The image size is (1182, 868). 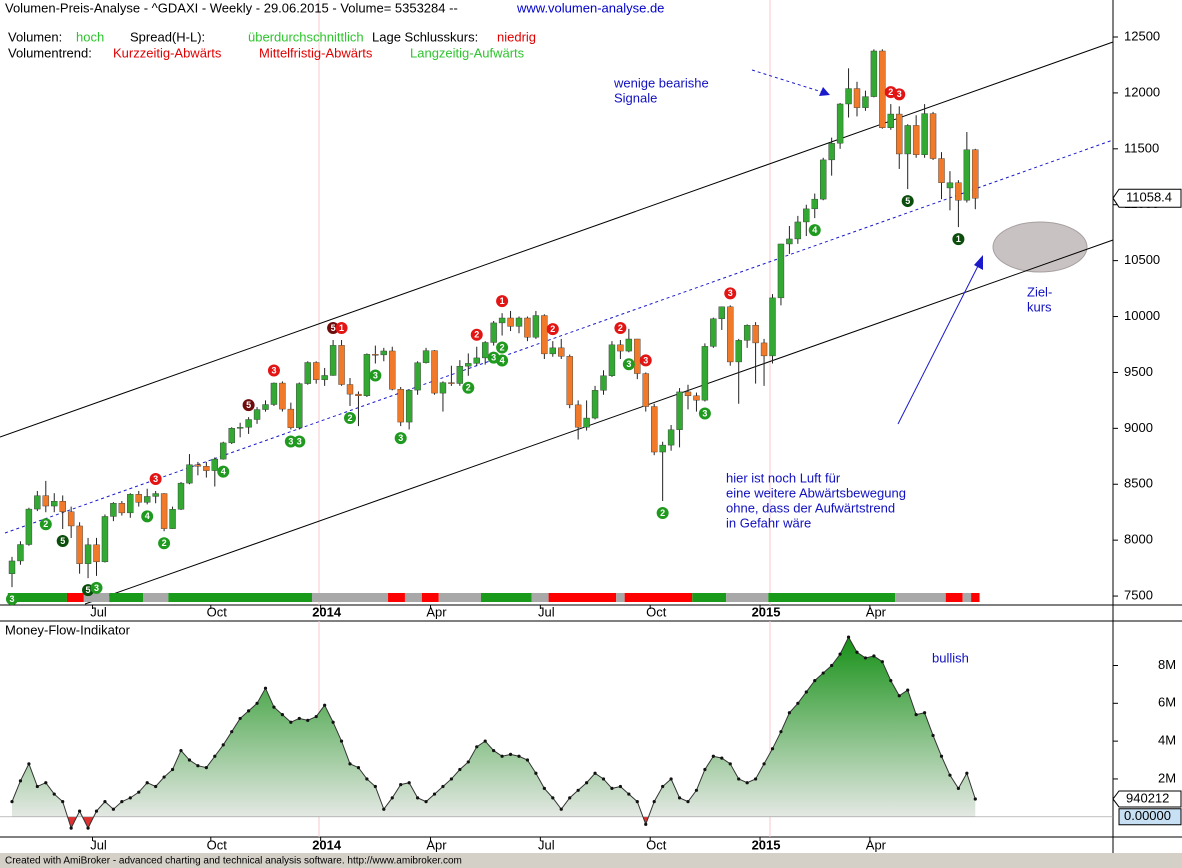 What do you see at coordinates (1142, 259) in the screenshot?
I see `y-tick-label: 10500` at bounding box center [1142, 259].